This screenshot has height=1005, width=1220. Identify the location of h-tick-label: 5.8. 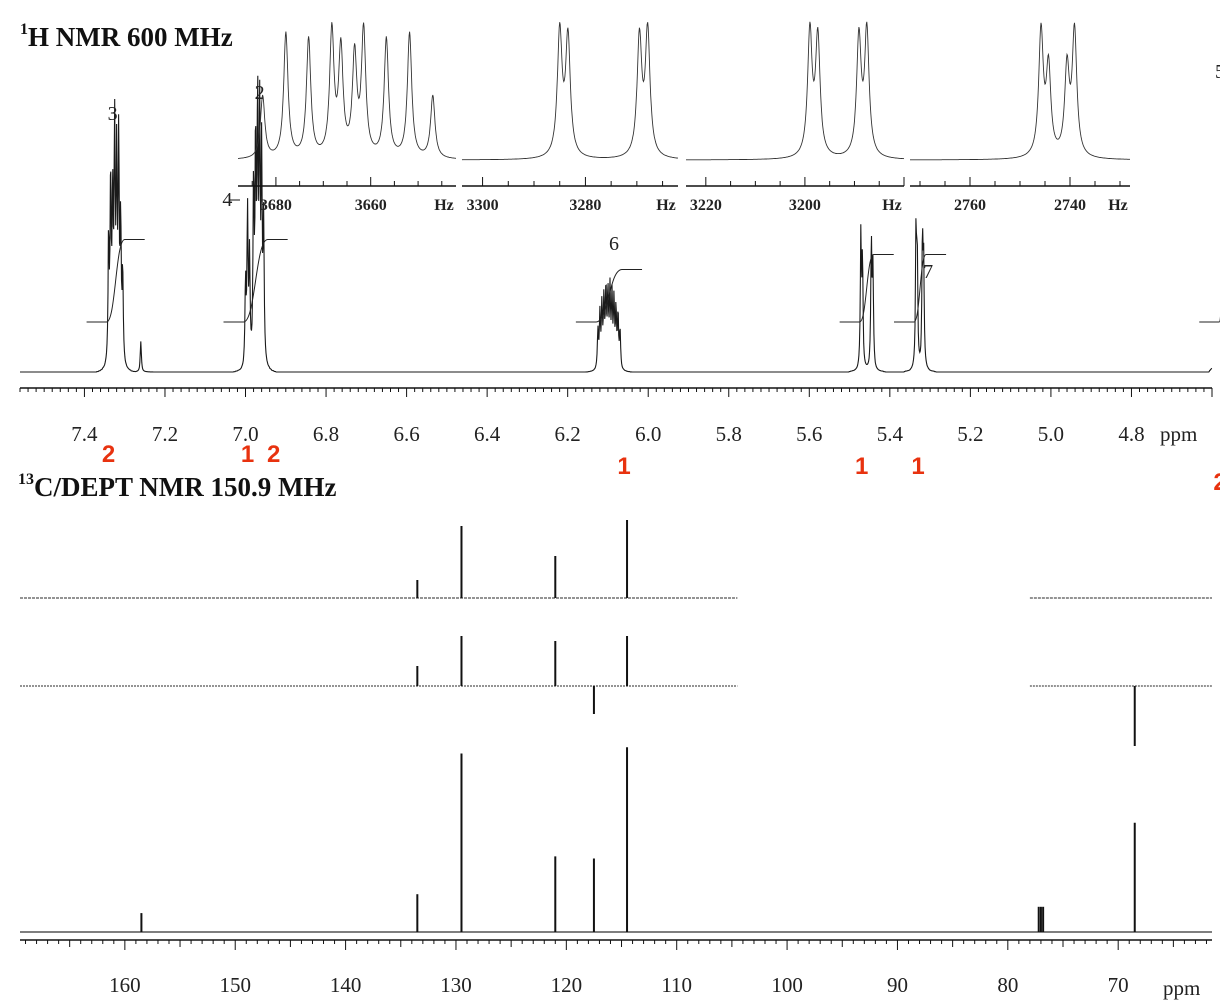
(729, 434).